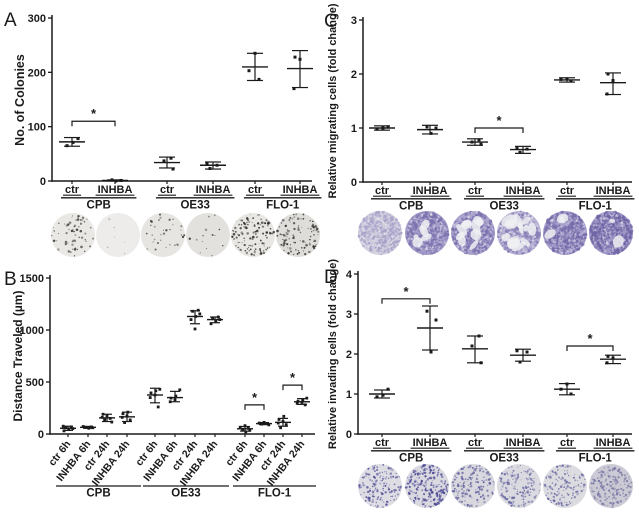 This screenshot has width=639, height=512. I want to click on y-tick-label: 1500, so click(32, 279).